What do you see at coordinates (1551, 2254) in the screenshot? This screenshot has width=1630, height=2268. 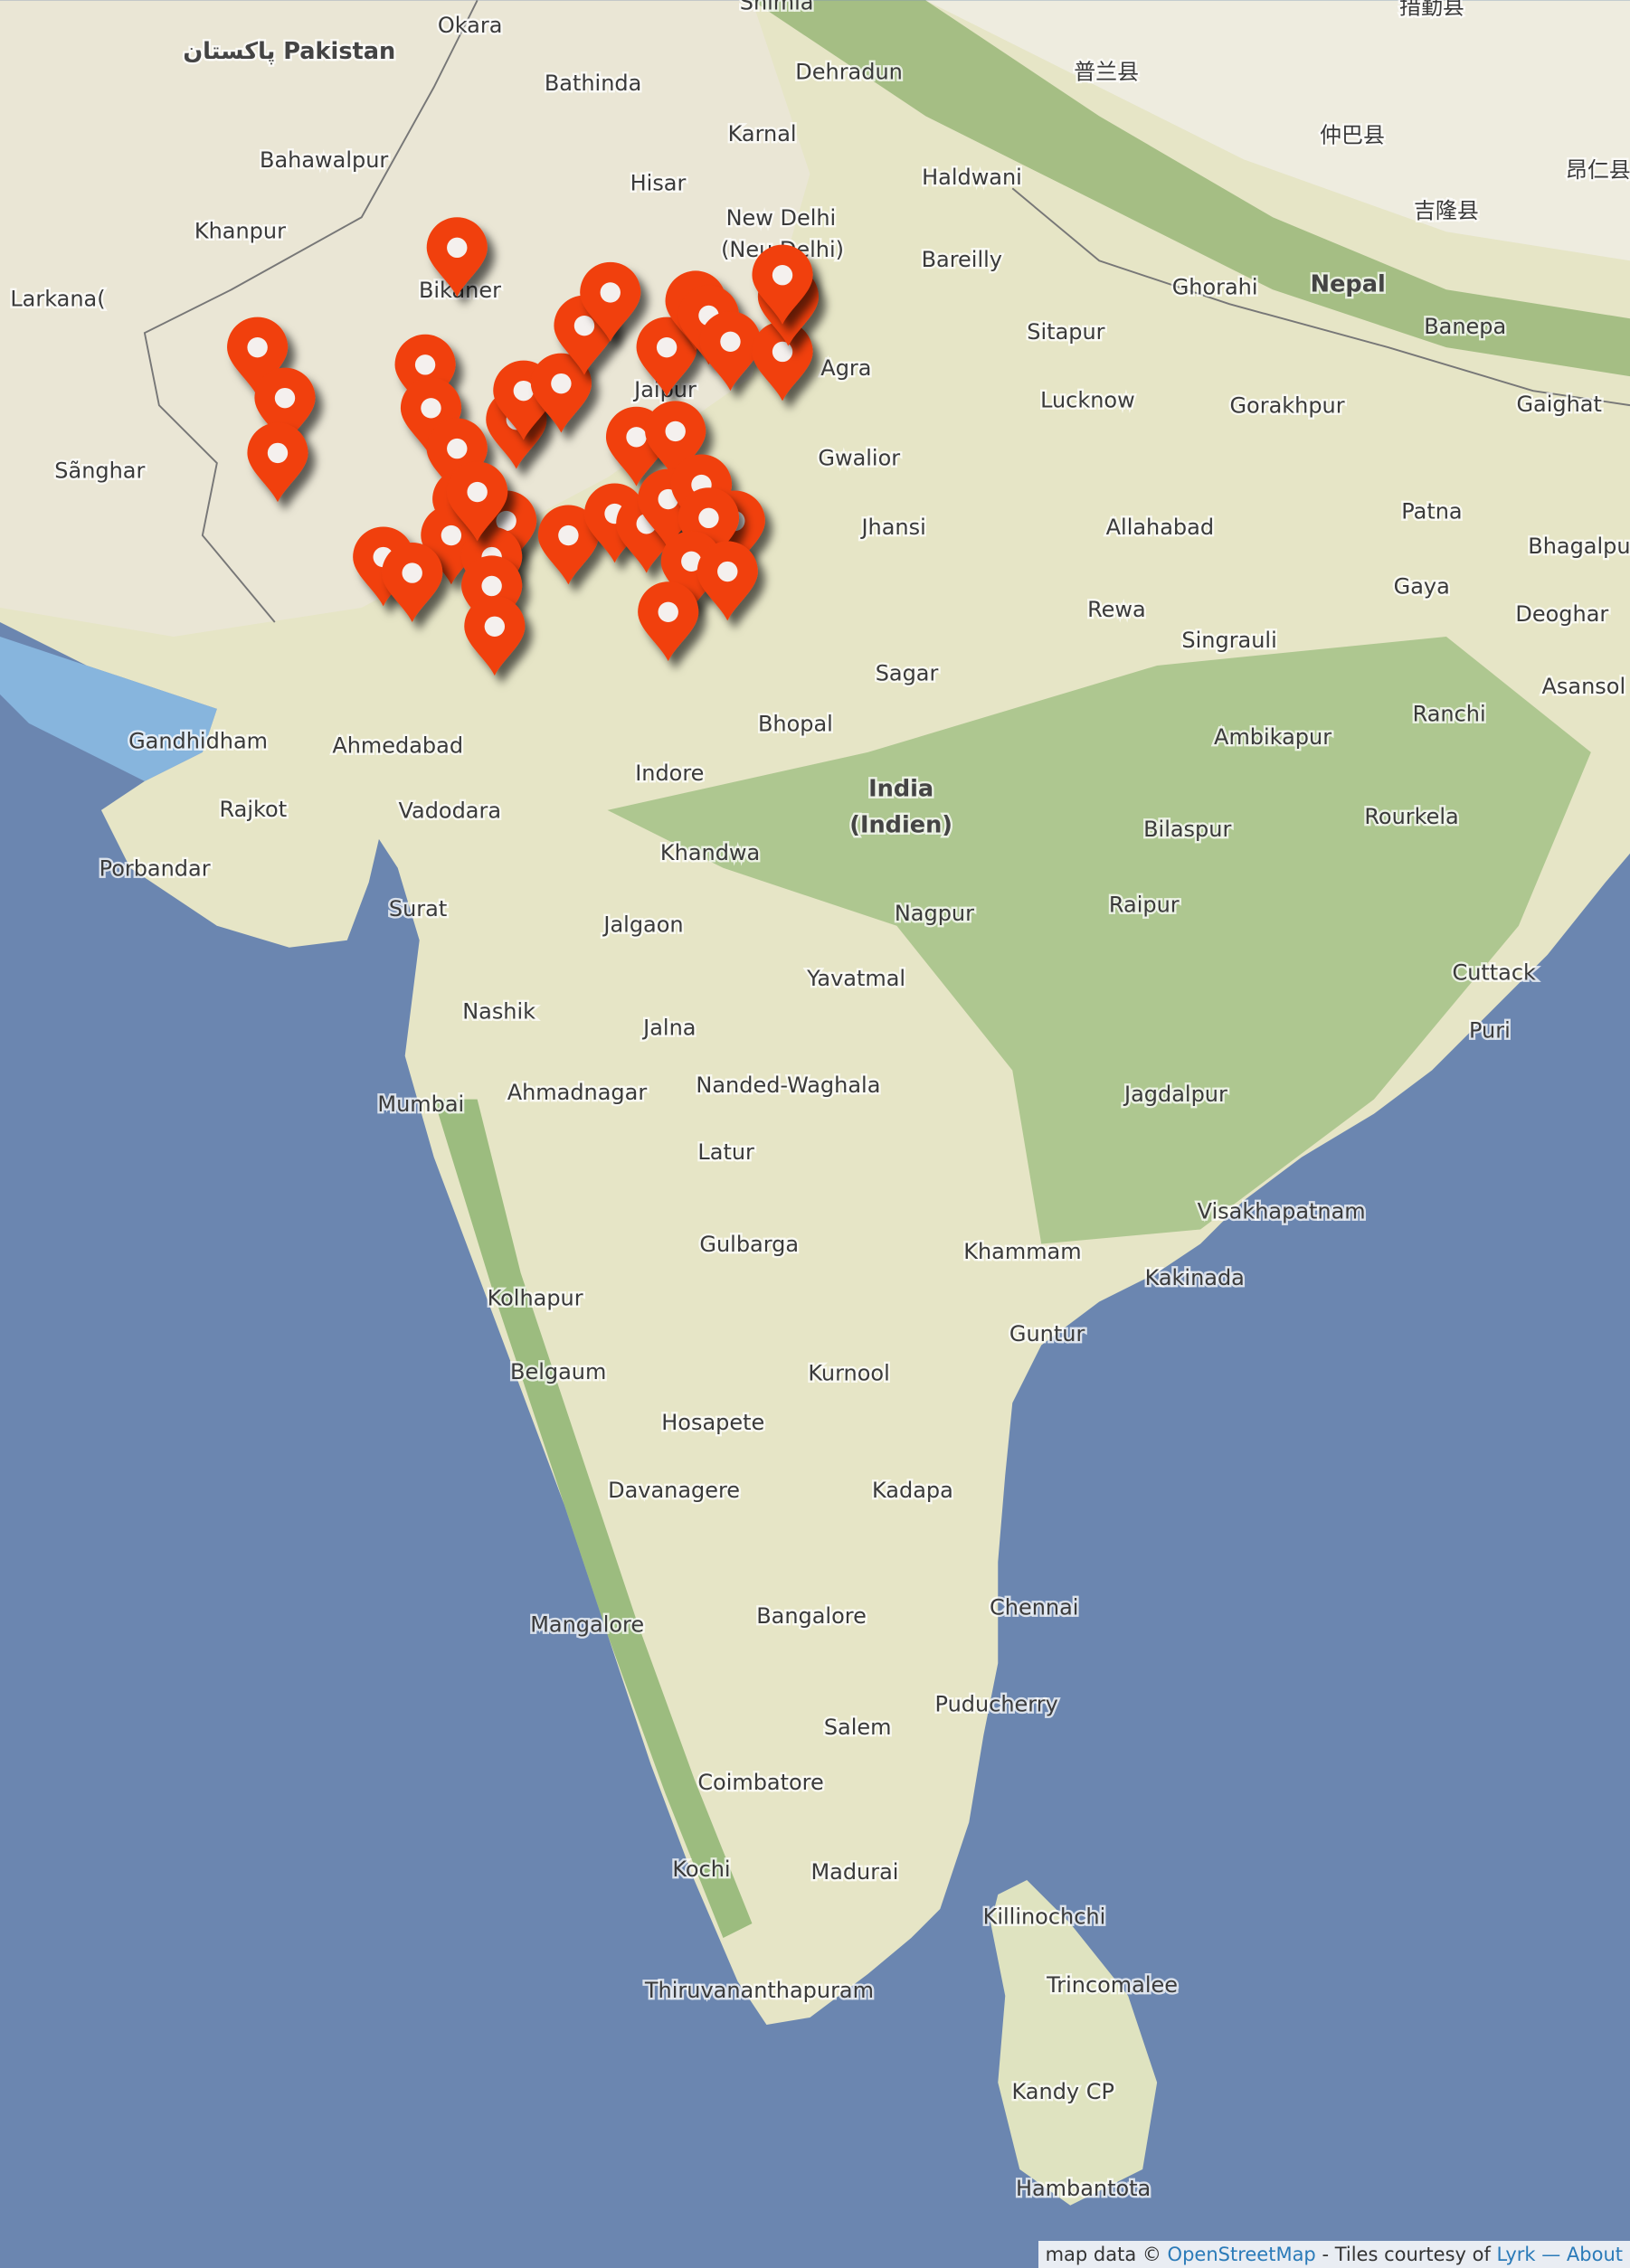 I see `dash: —` at bounding box center [1551, 2254].